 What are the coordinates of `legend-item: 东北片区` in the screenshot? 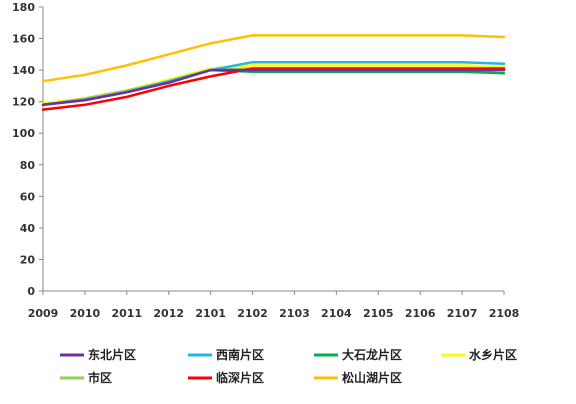 It's located at (98, 354).